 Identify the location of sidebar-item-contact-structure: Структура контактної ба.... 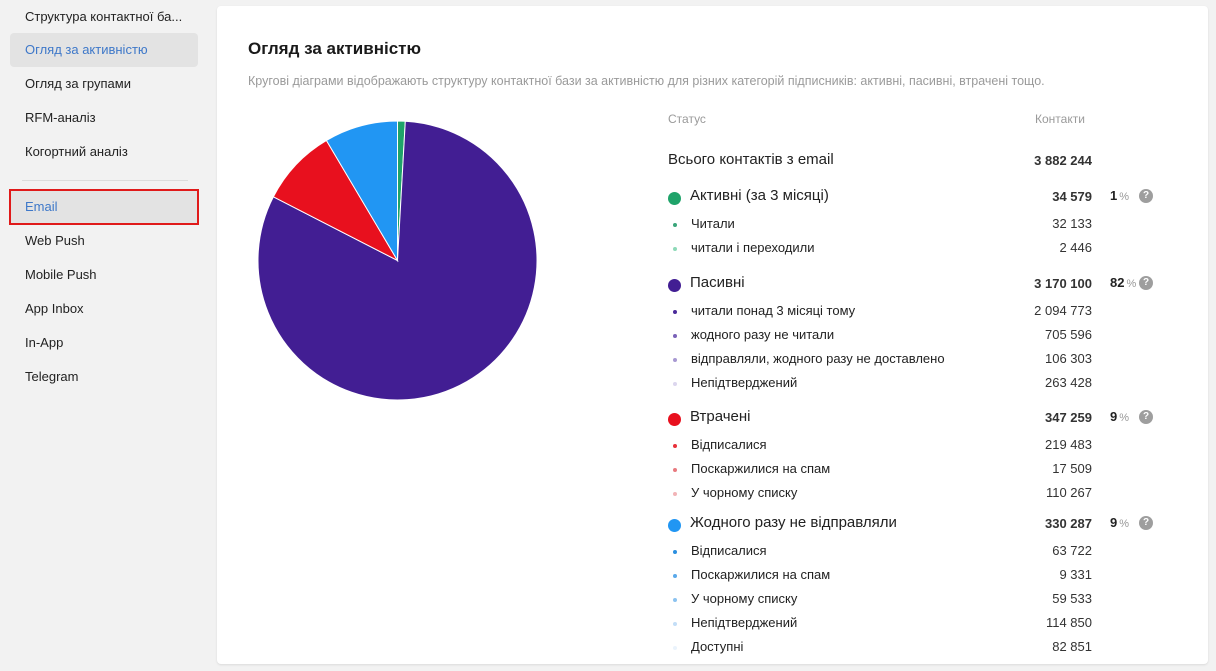
(104, 16).